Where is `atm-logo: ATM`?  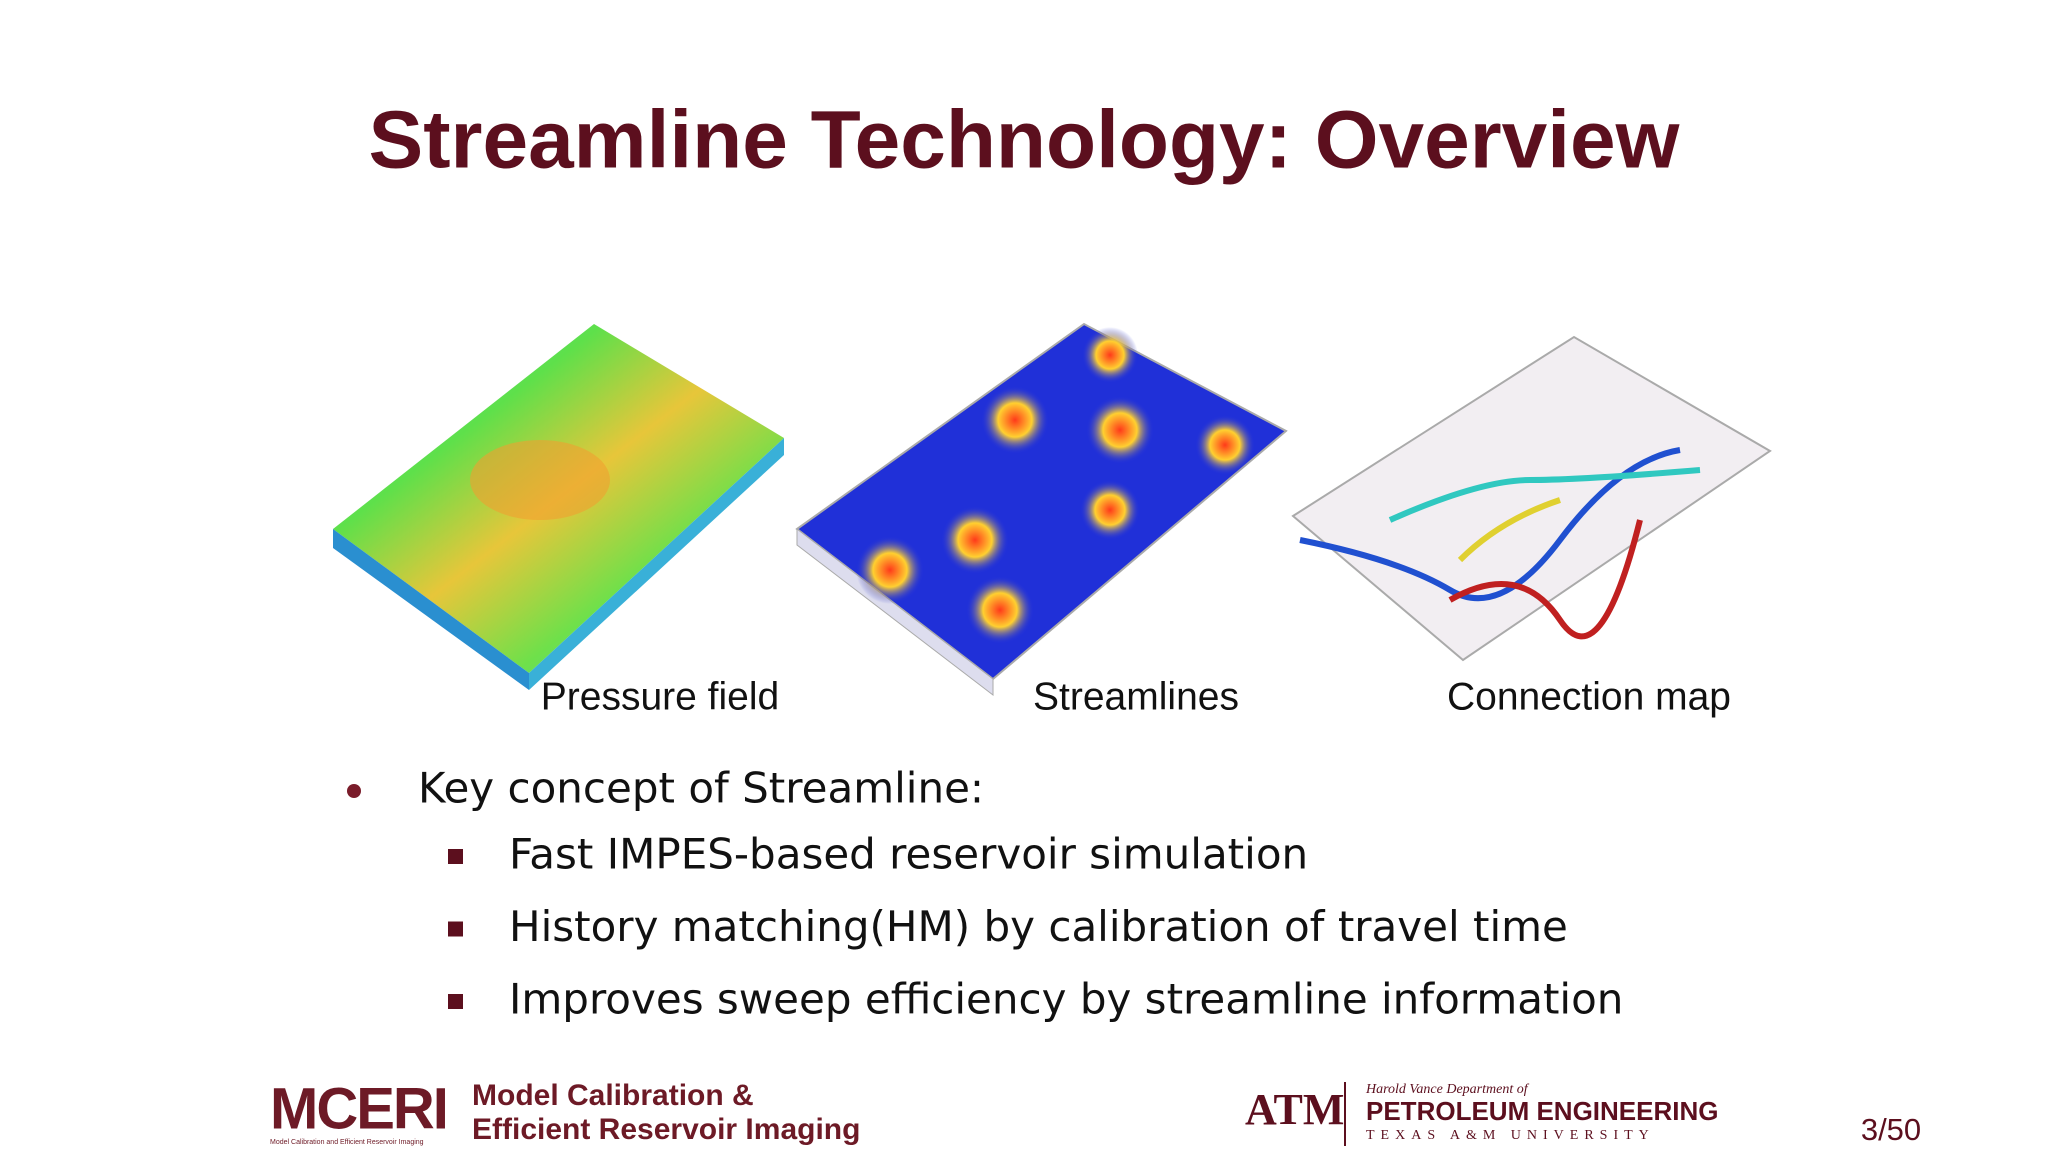 atm-logo: ATM is located at coordinates (1294, 1109).